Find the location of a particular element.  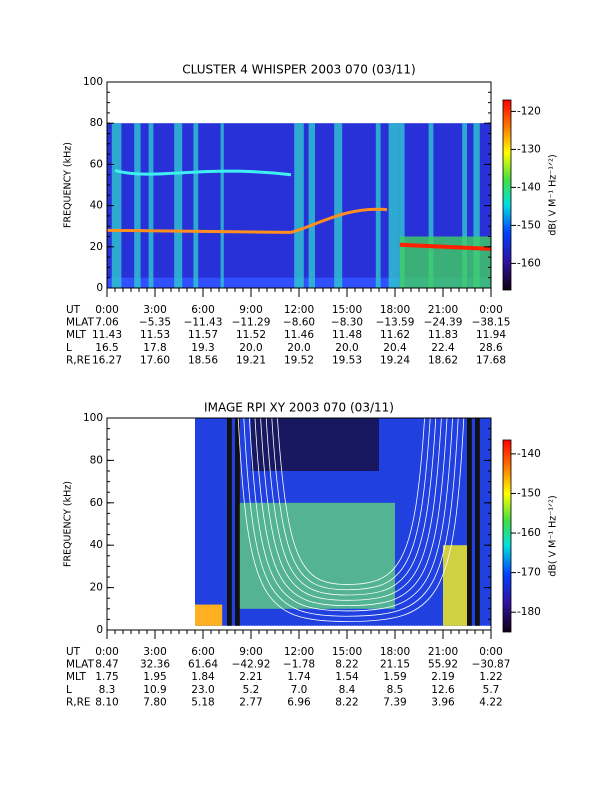

spectrogram-band is located at coordinates (203, 173).